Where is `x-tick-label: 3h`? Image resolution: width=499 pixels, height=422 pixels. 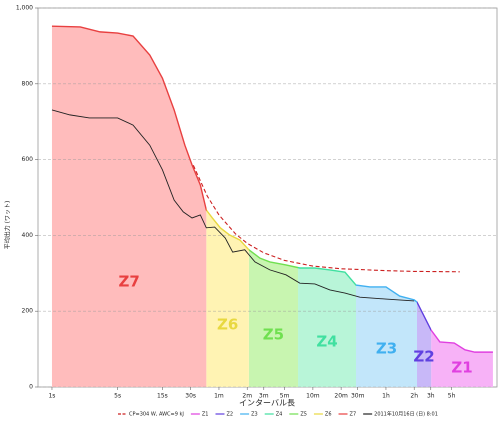 x-tick-label: 3h is located at coordinates (431, 396).